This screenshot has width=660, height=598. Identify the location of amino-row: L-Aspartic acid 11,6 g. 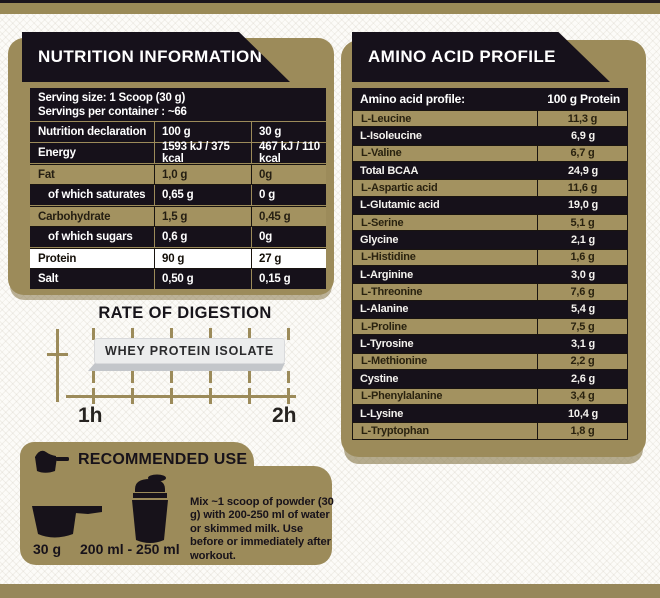
(490, 188).